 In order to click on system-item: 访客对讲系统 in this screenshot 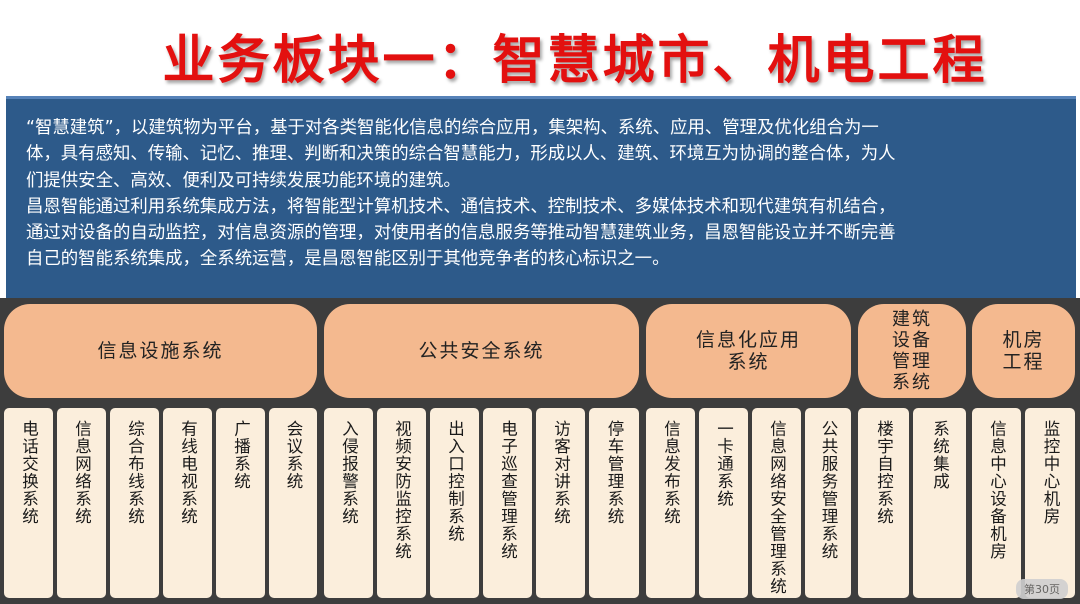, I will do `click(560, 503)`.